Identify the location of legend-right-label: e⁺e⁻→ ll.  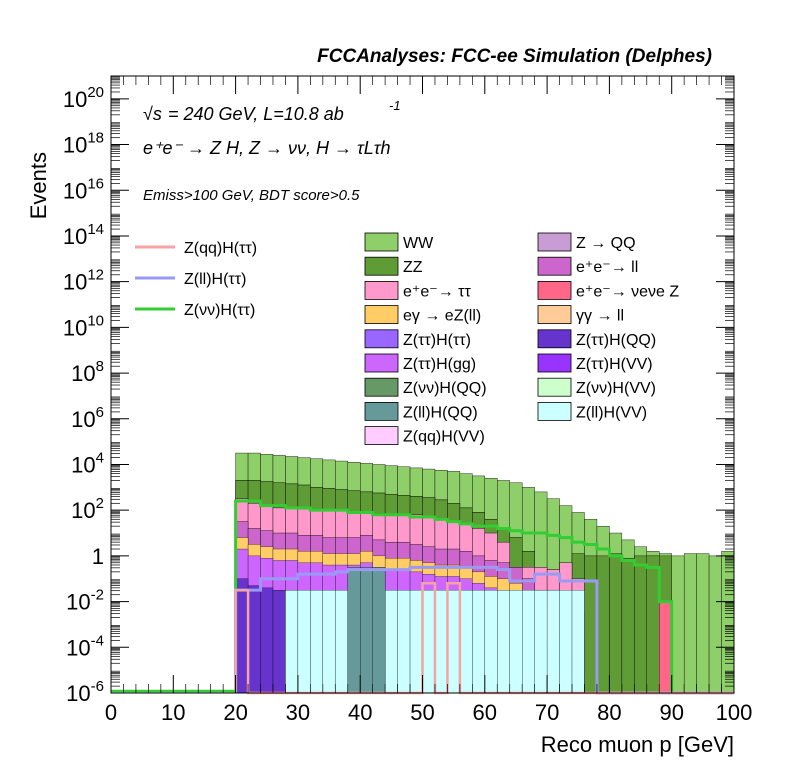
(607, 267).